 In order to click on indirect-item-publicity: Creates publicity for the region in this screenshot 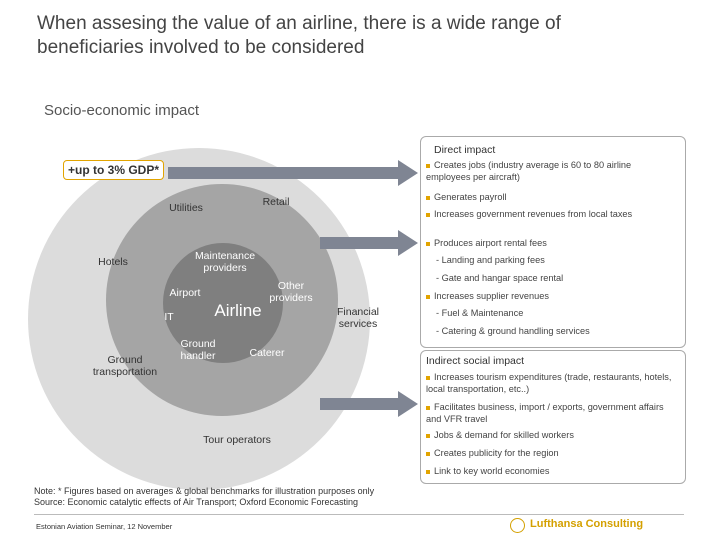, I will do `click(546, 454)`.